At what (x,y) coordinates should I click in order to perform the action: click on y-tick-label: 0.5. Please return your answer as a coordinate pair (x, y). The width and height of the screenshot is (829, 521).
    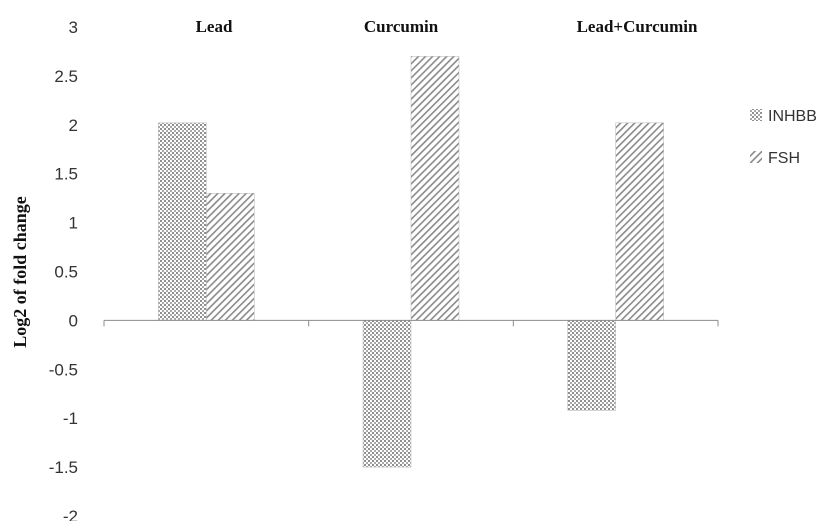
    Looking at the image, I should click on (66, 272).